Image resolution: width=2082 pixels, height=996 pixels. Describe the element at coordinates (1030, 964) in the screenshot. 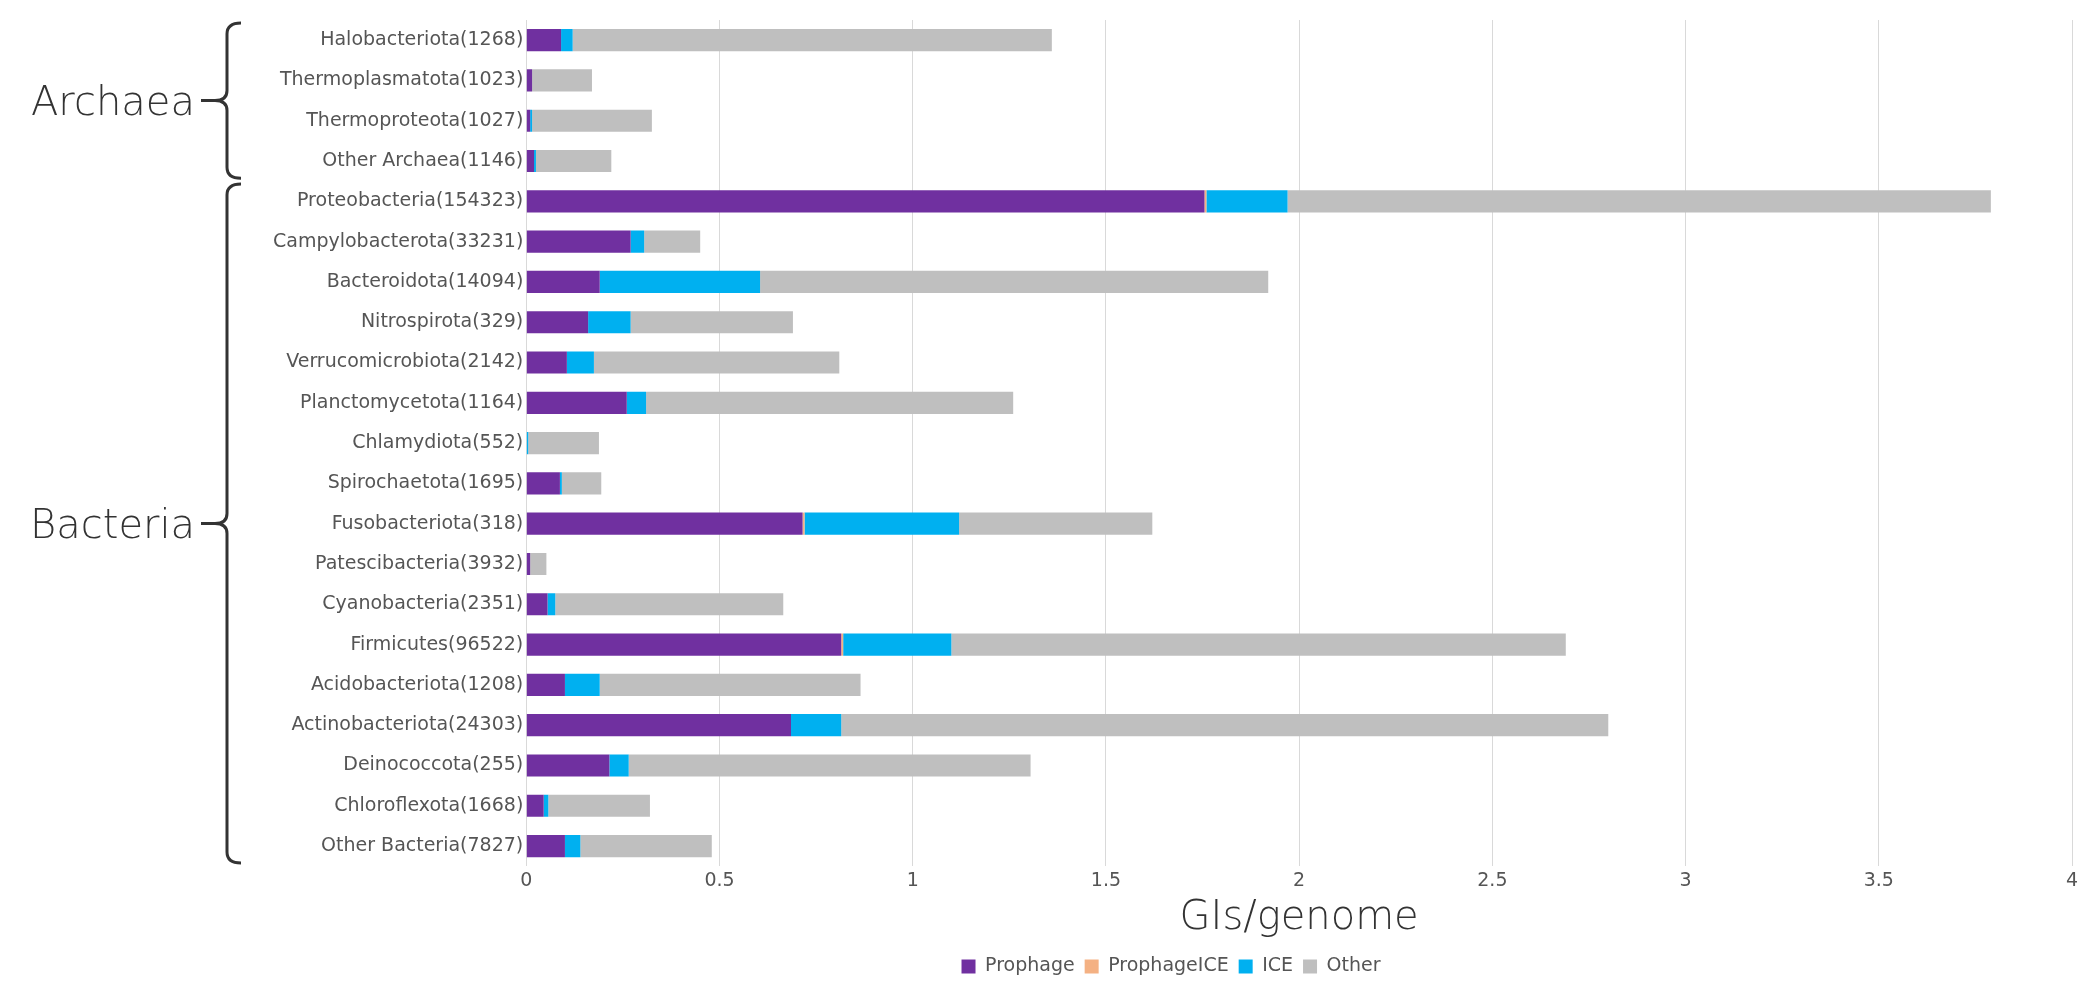

I see `legend-label: Prophage` at that location.